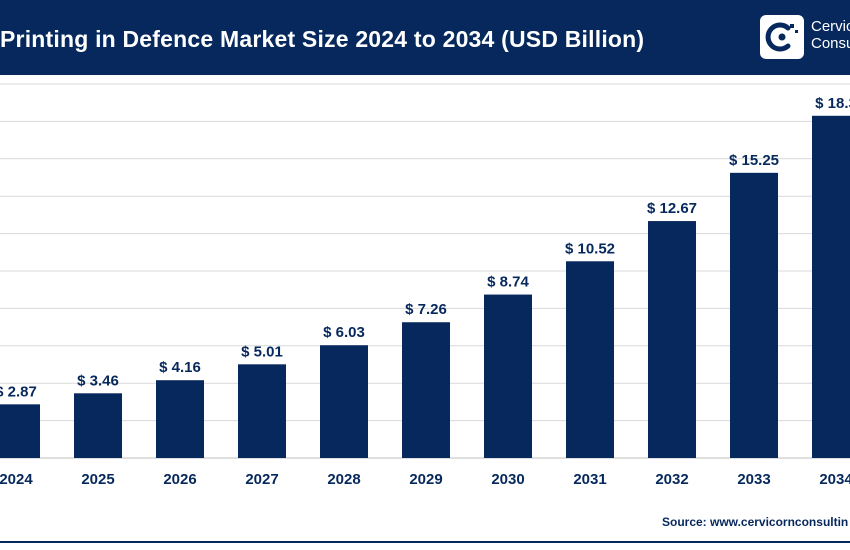 This screenshot has height=550, width=850. Describe the element at coordinates (671, 479) in the screenshot. I see `x-tick-label: 2032` at that location.